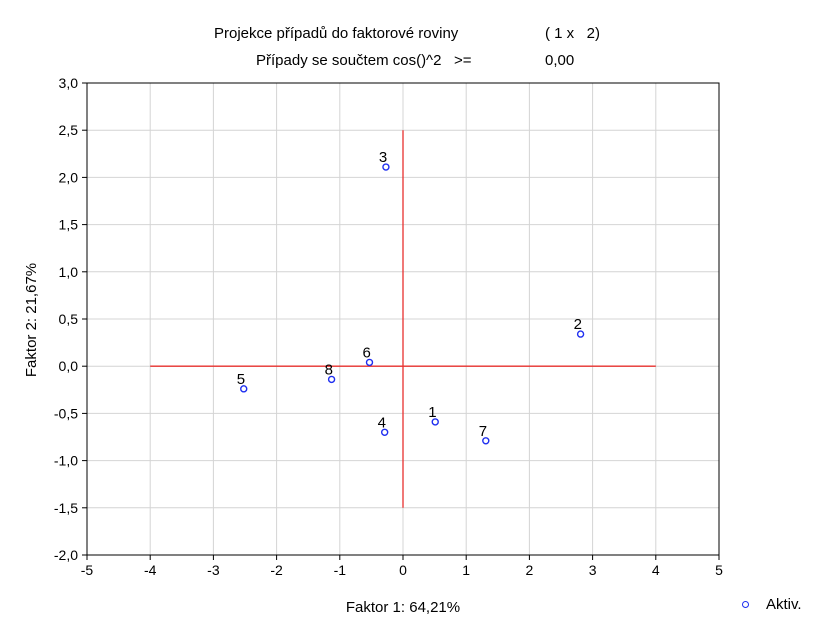 The image size is (816, 617). What do you see at coordinates (69, 83) in the screenshot?
I see `y-tick-label: 3,0` at bounding box center [69, 83].